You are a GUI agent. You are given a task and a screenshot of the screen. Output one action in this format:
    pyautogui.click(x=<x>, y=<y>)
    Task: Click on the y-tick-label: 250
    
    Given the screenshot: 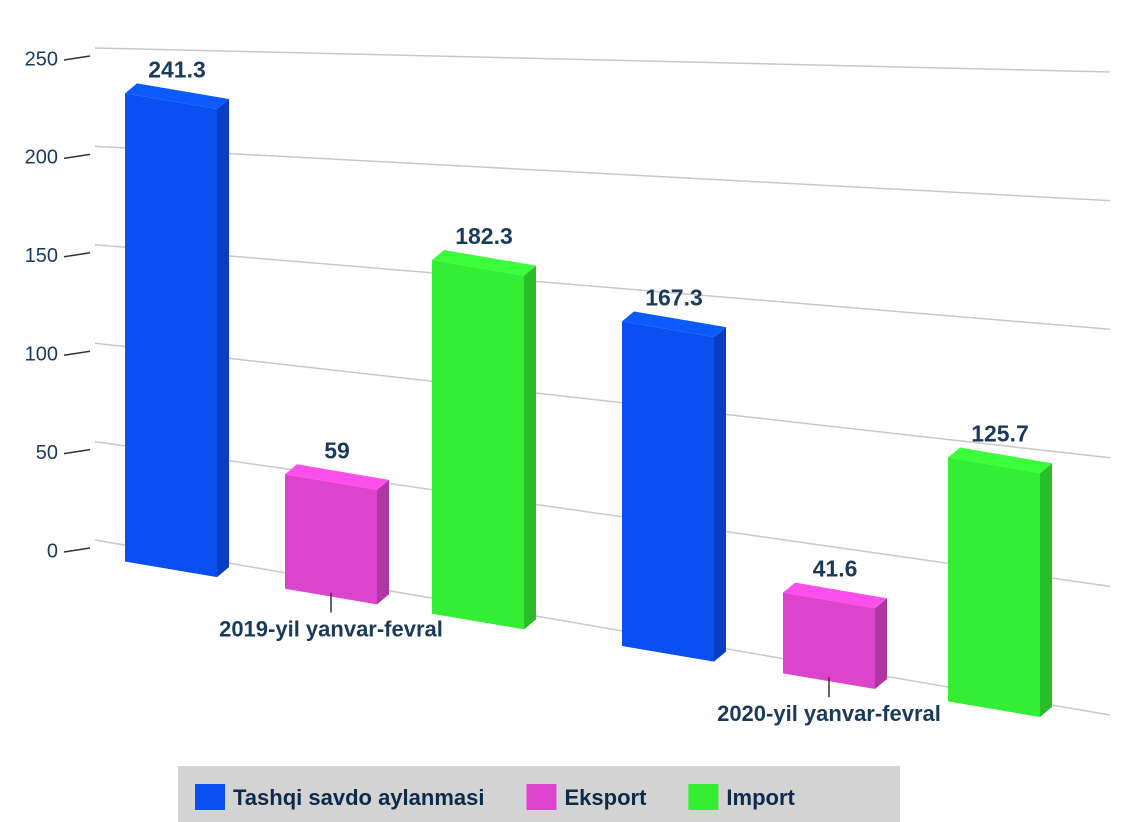 What is the action you would take?
    pyautogui.click(x=41, y=59)
    